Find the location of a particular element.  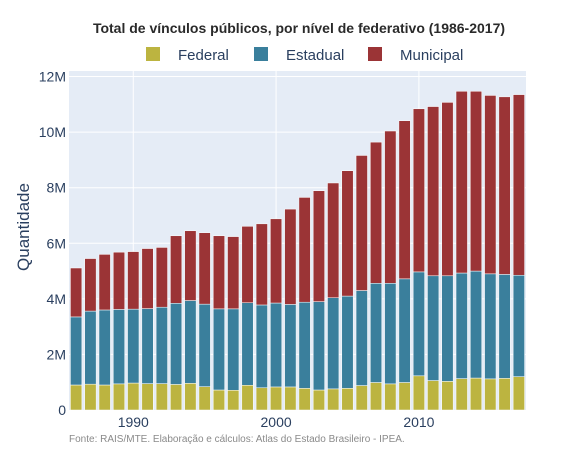

bar-municipal-2002 is located at coordinates (304, 250).